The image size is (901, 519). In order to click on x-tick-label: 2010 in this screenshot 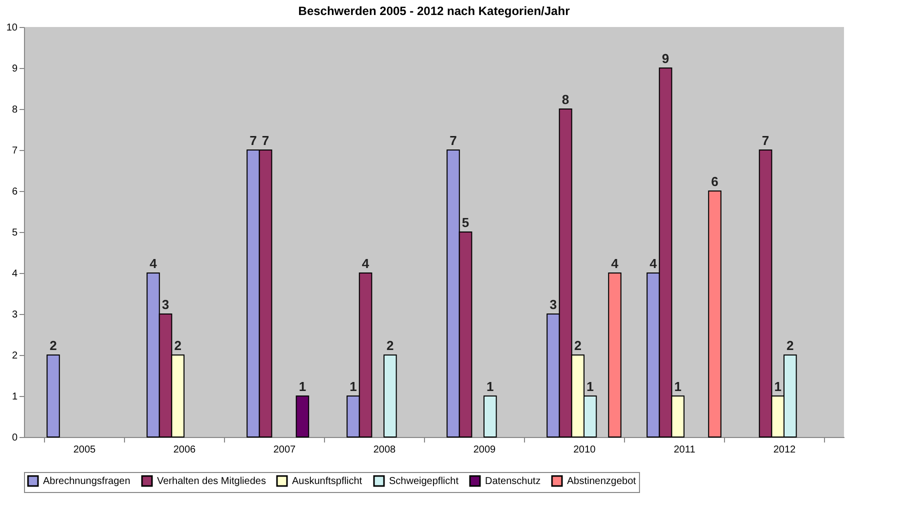, I will do `click(584, 450)`.